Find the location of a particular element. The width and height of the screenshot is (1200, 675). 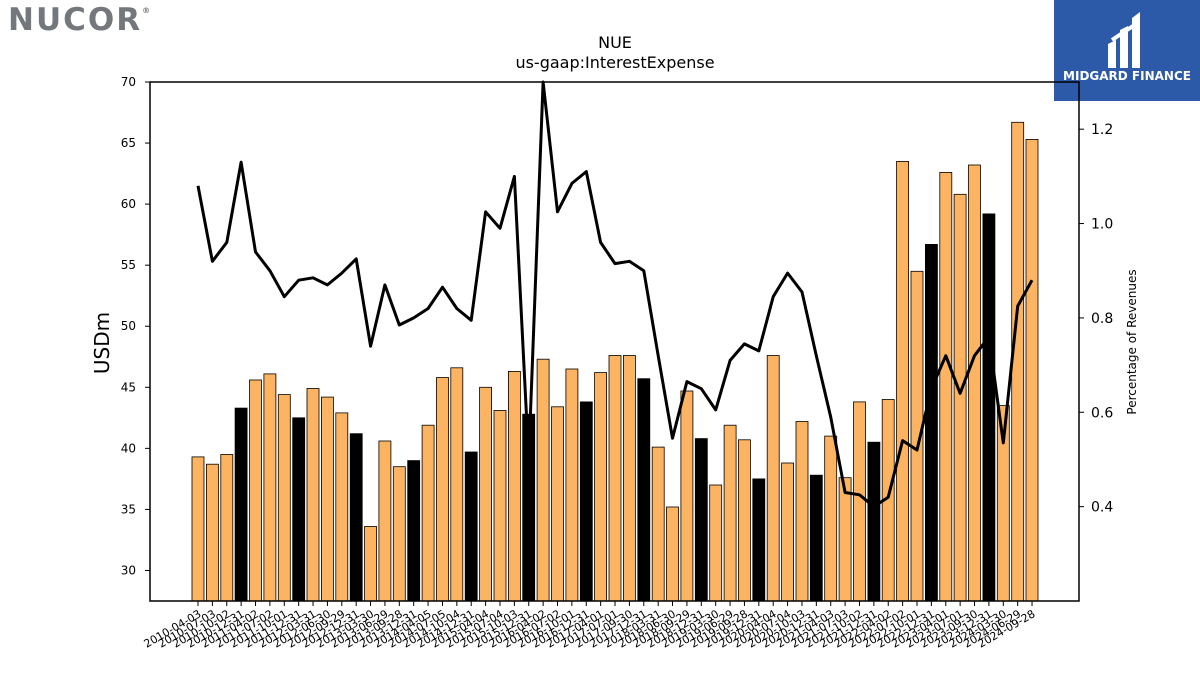

y-axis-label: USDm is located at coordinates (102, 343).